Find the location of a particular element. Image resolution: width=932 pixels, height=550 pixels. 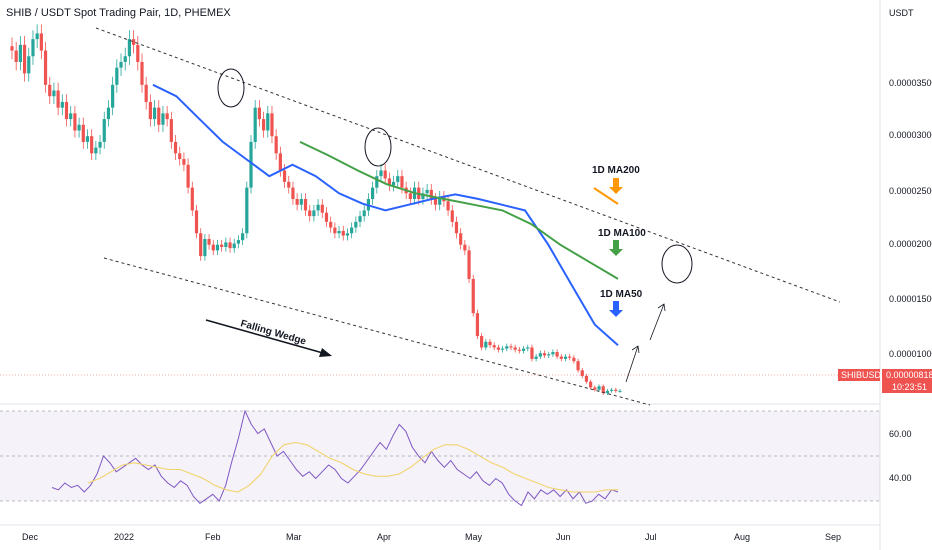

ma200-label: 1D MA200 is located at coordinates (616, 170).